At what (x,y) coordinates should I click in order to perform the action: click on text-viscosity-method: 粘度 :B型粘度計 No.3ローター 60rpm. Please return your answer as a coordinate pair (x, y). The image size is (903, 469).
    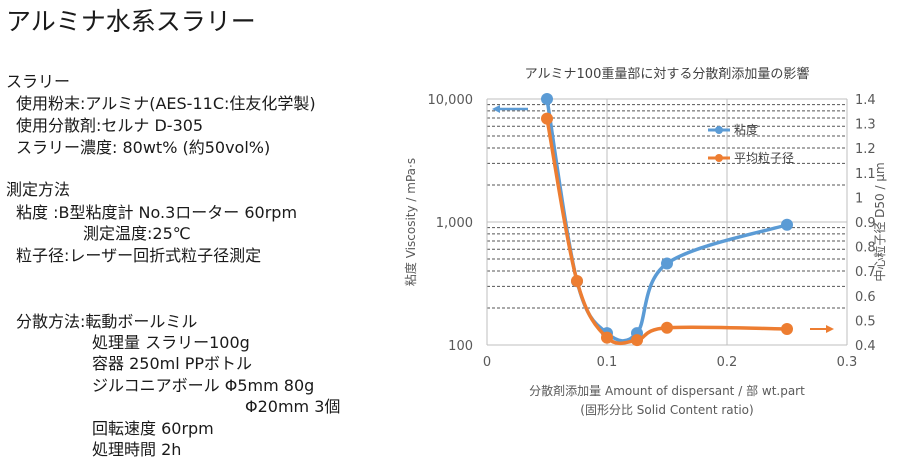
    Looking at the image, I should click on (157, 212).